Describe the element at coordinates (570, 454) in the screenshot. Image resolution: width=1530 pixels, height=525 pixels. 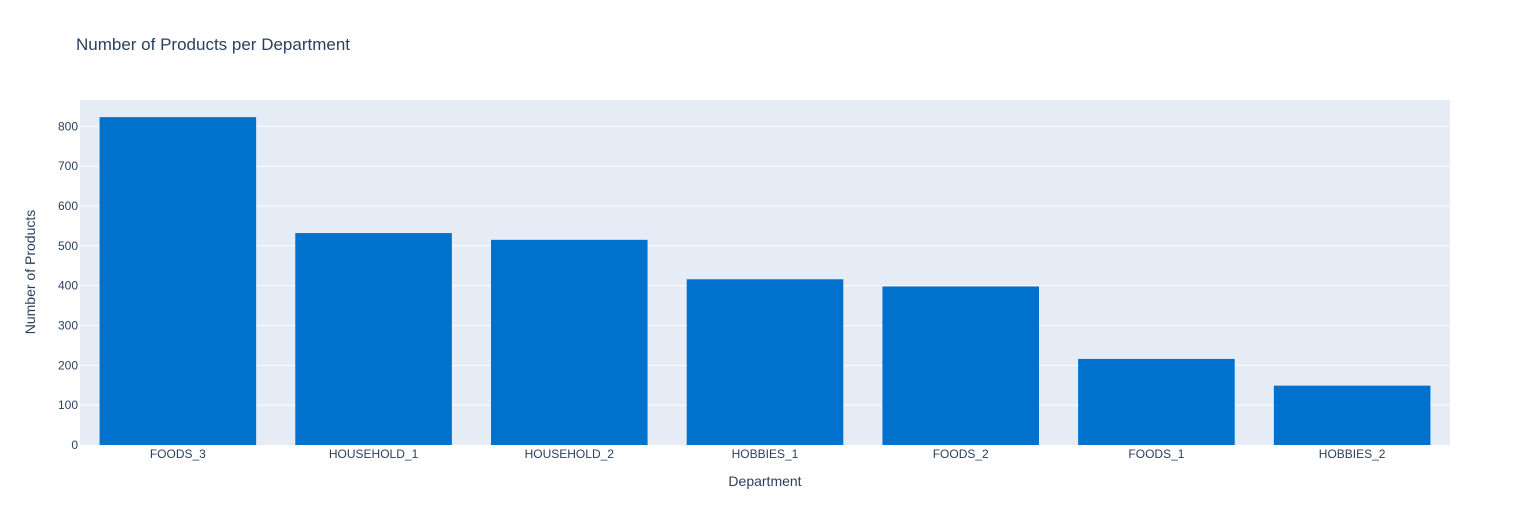
I see `x-tick-label: HOUSEHOLD_2` at that location.